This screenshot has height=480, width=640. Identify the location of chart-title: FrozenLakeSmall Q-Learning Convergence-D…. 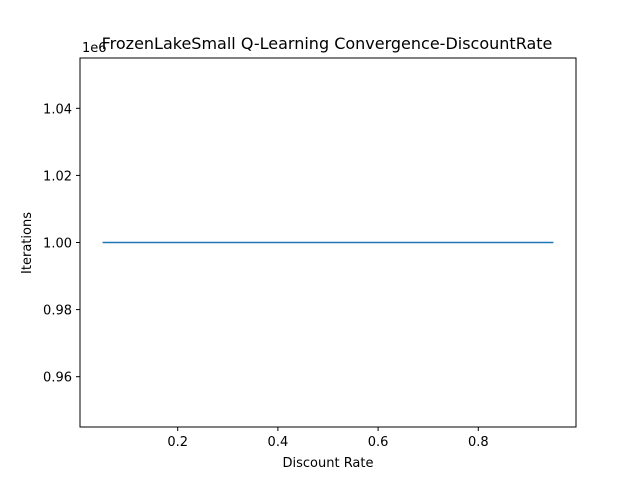
(327, 43).